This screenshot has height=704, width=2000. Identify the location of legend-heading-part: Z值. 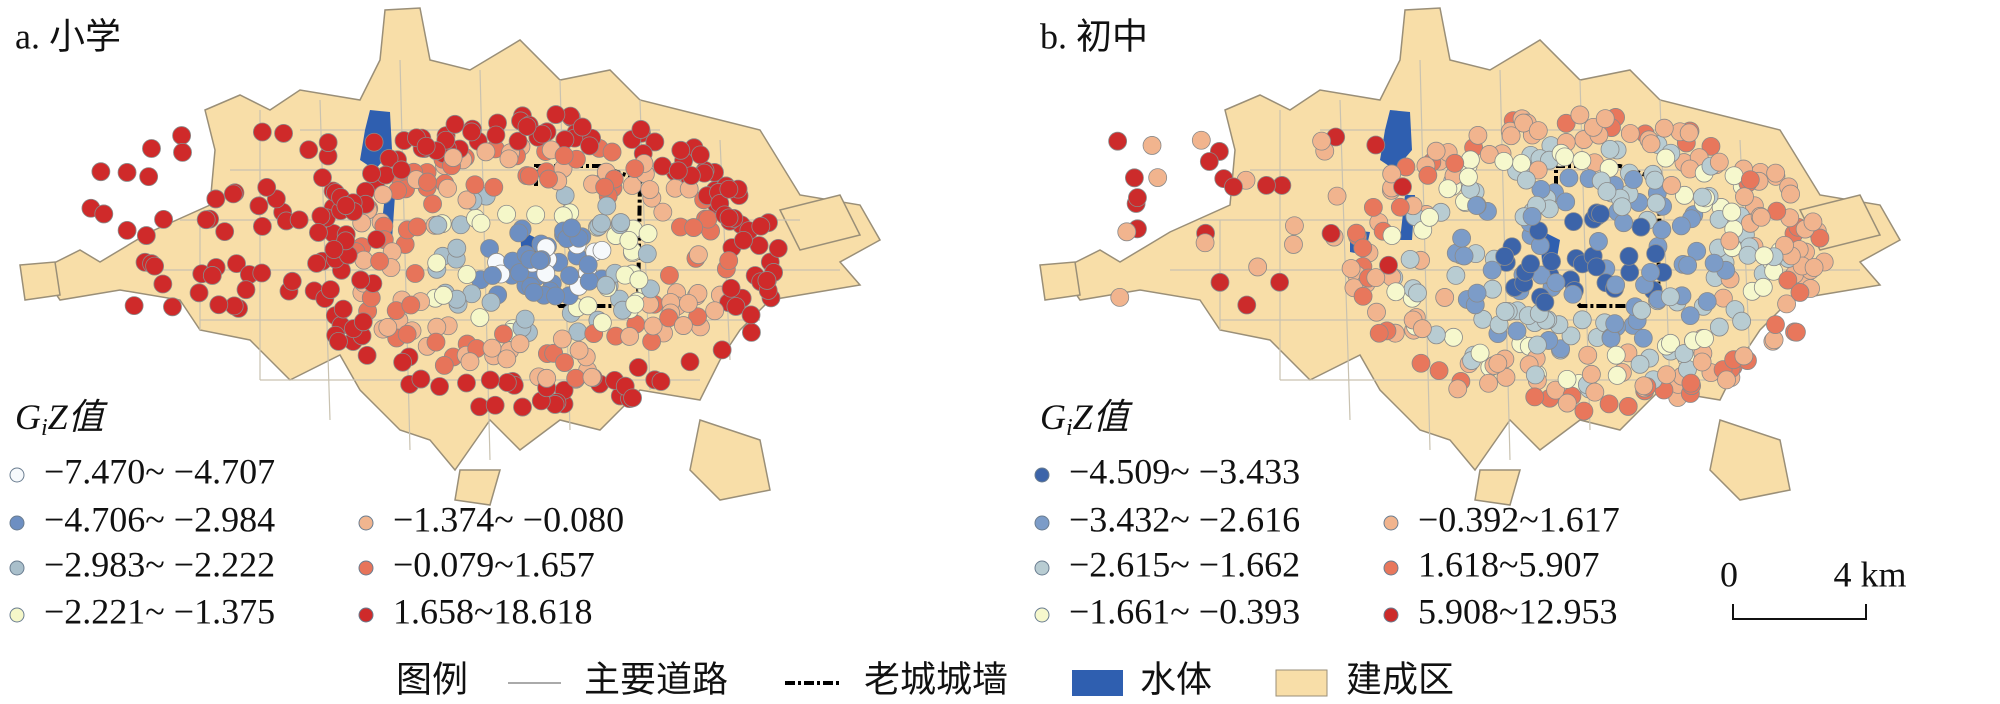
(1103, 417).